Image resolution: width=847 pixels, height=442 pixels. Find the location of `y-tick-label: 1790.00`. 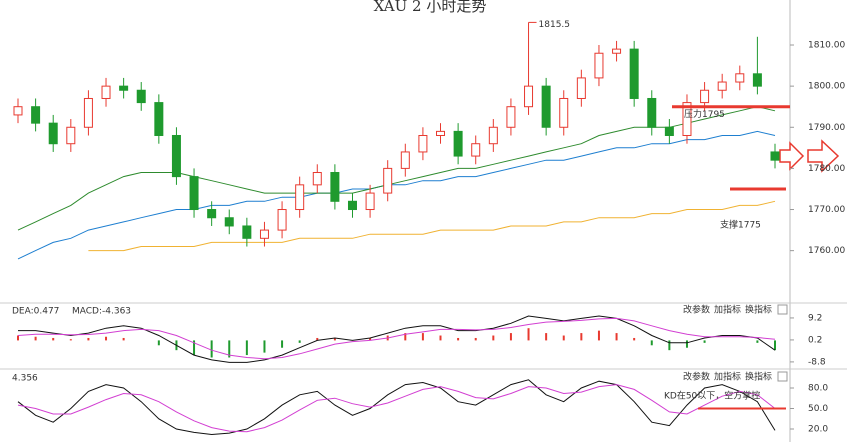

y-tick-label: 1790.00 is located at coordinates (826, 128).